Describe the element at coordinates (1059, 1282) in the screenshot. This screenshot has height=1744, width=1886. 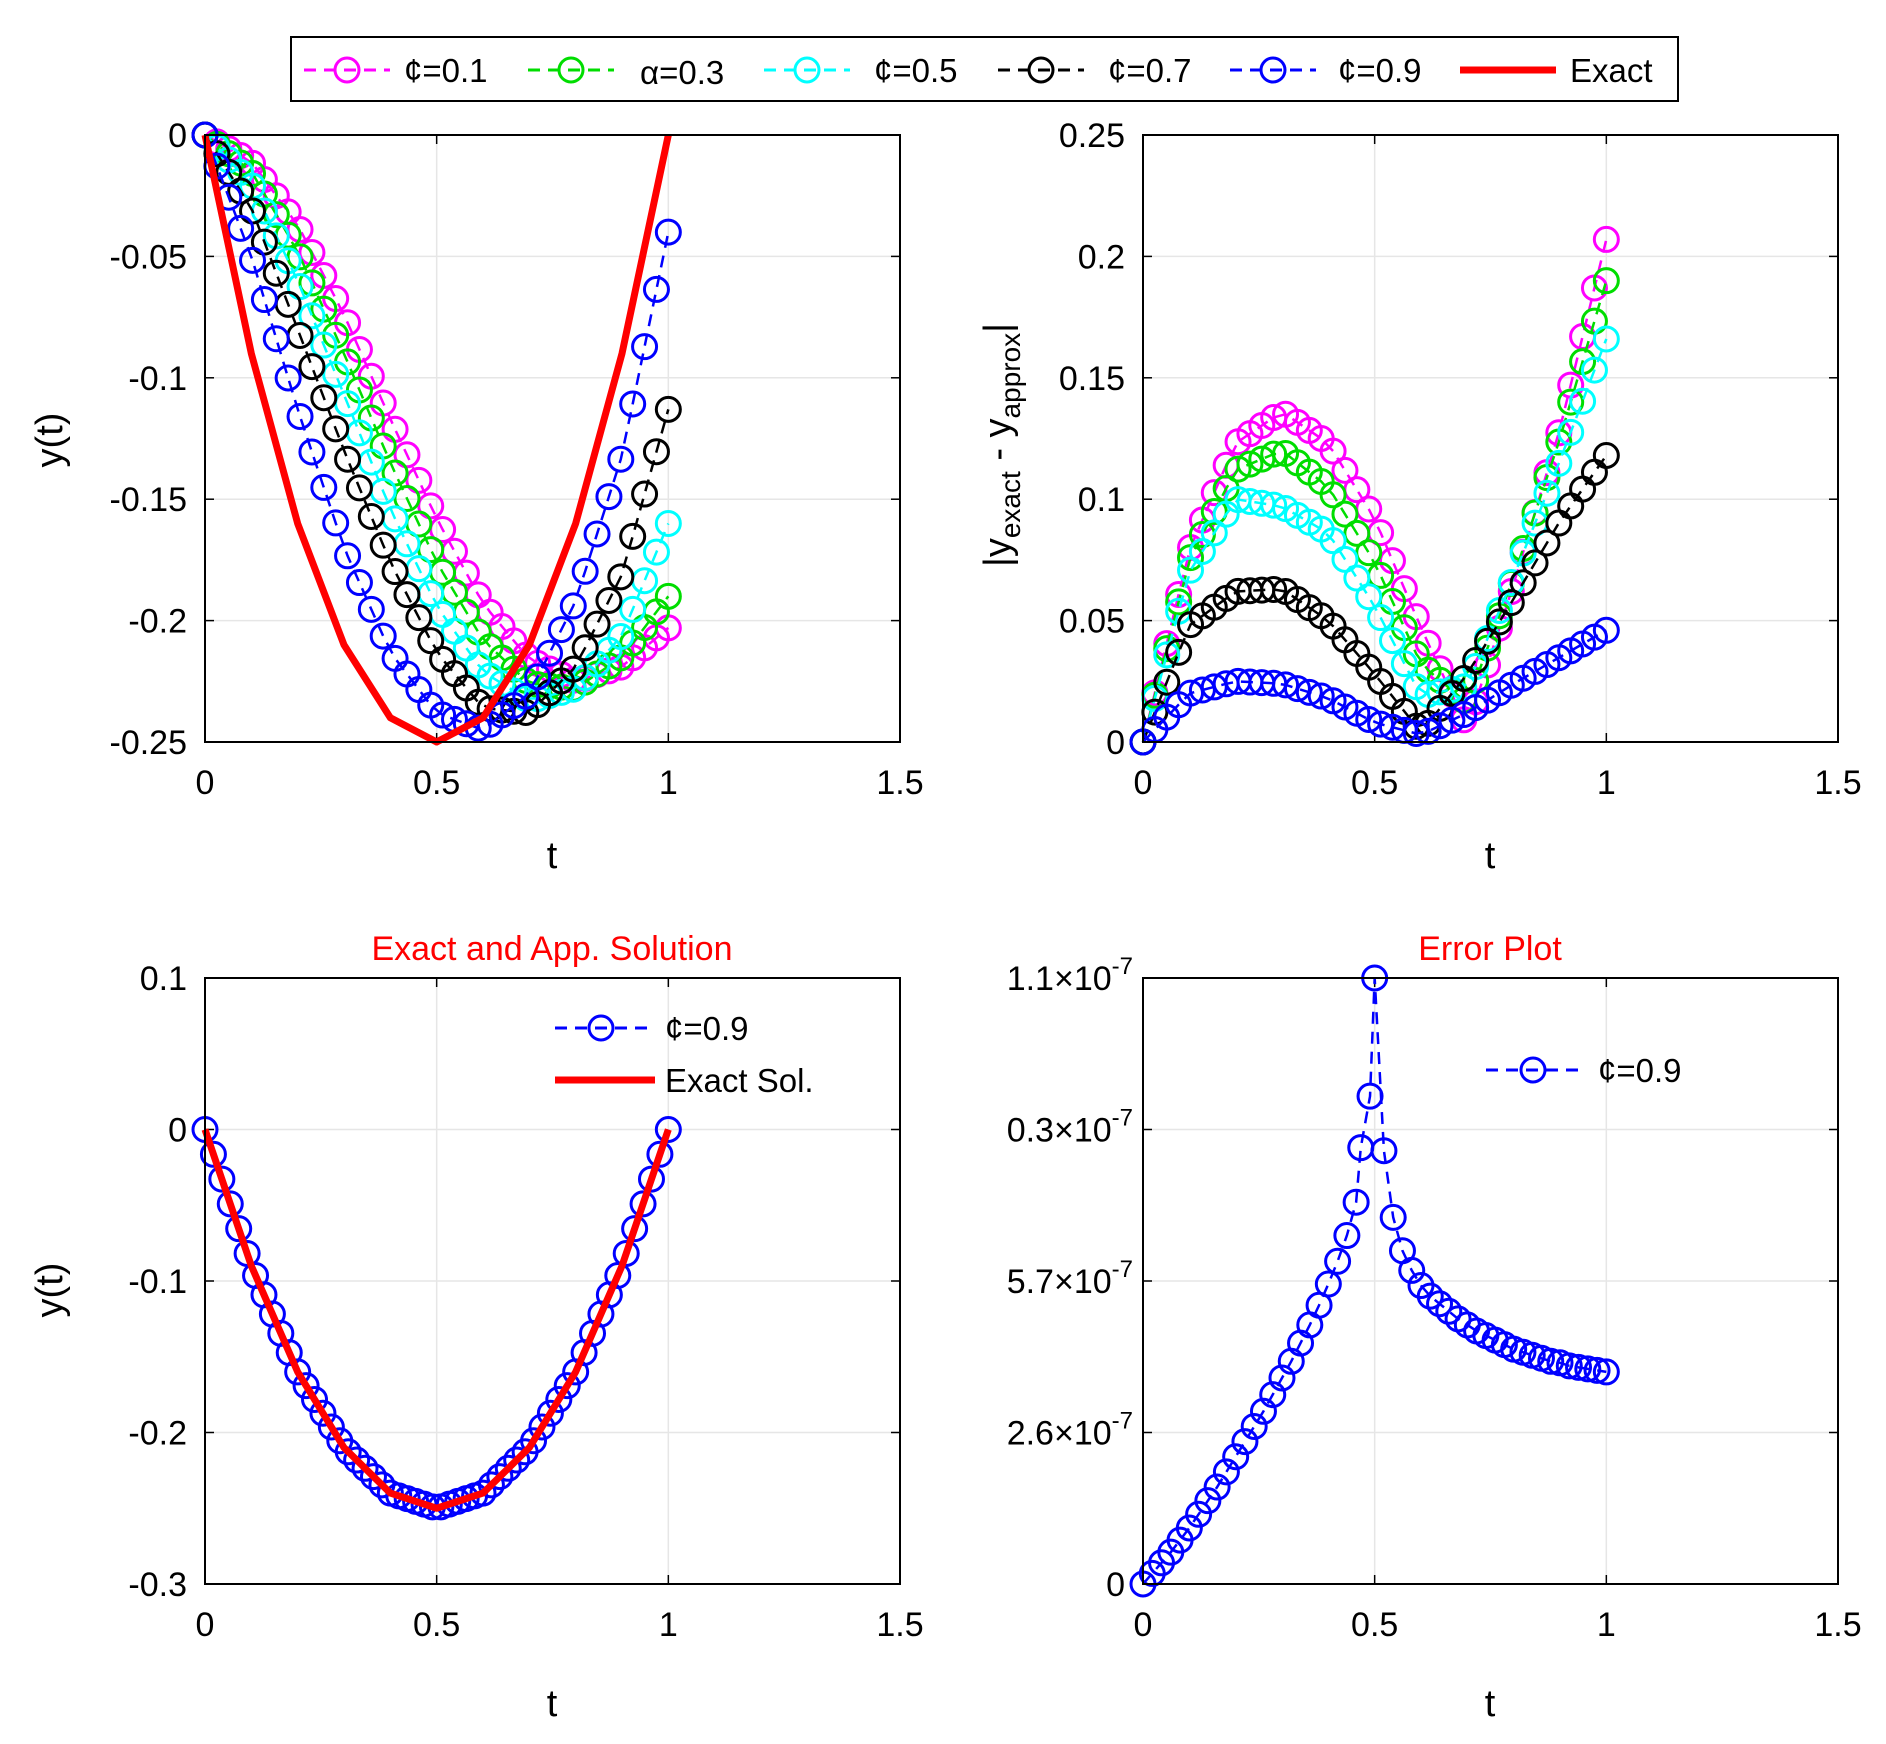
I see `tick-mantissa: 5.7×10` at that location.